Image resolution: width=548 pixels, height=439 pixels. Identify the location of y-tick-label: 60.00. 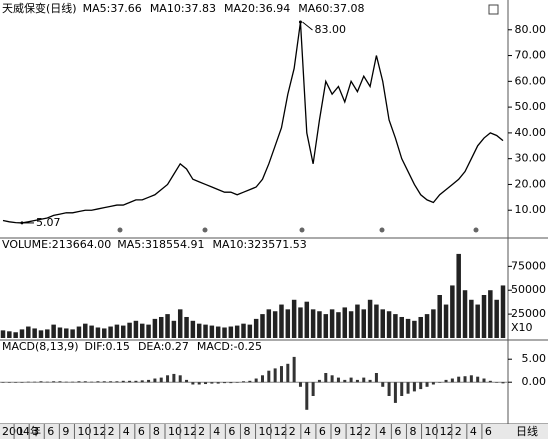
(531, 80).